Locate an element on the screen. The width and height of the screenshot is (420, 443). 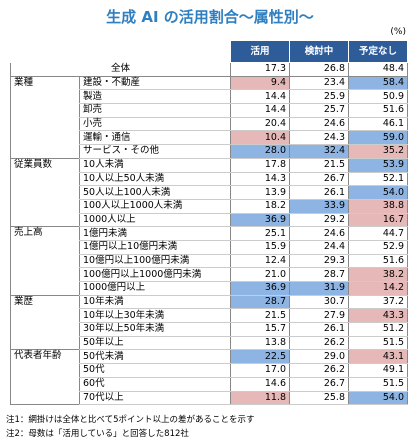
value-cell: 17.8 is located at coordinates (260, 165).